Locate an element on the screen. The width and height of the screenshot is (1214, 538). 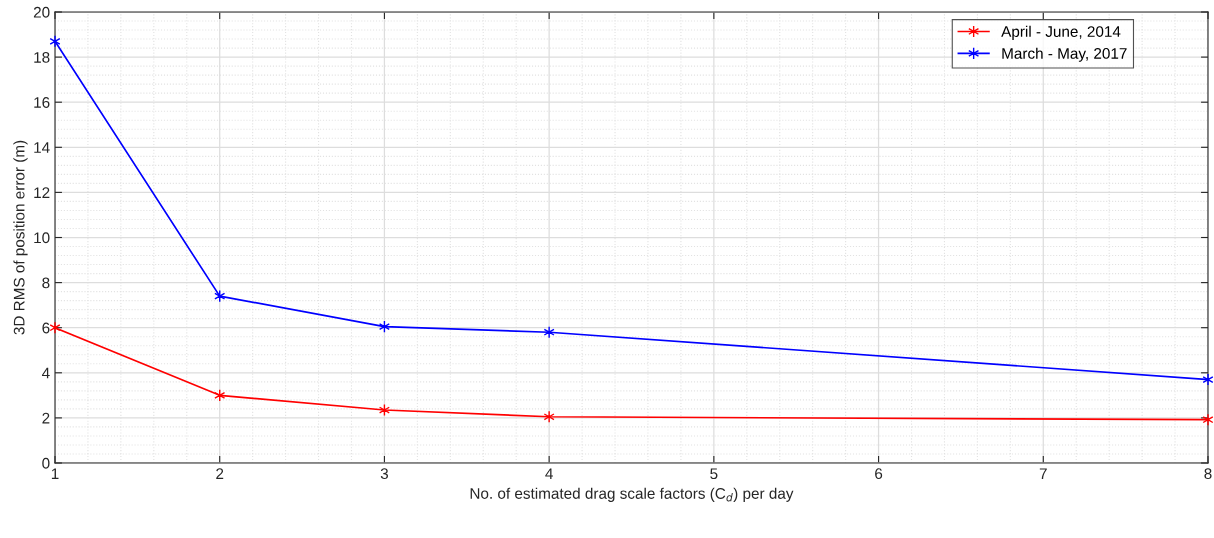
y-tick-label: 12 is located at coordinates (42, 192).